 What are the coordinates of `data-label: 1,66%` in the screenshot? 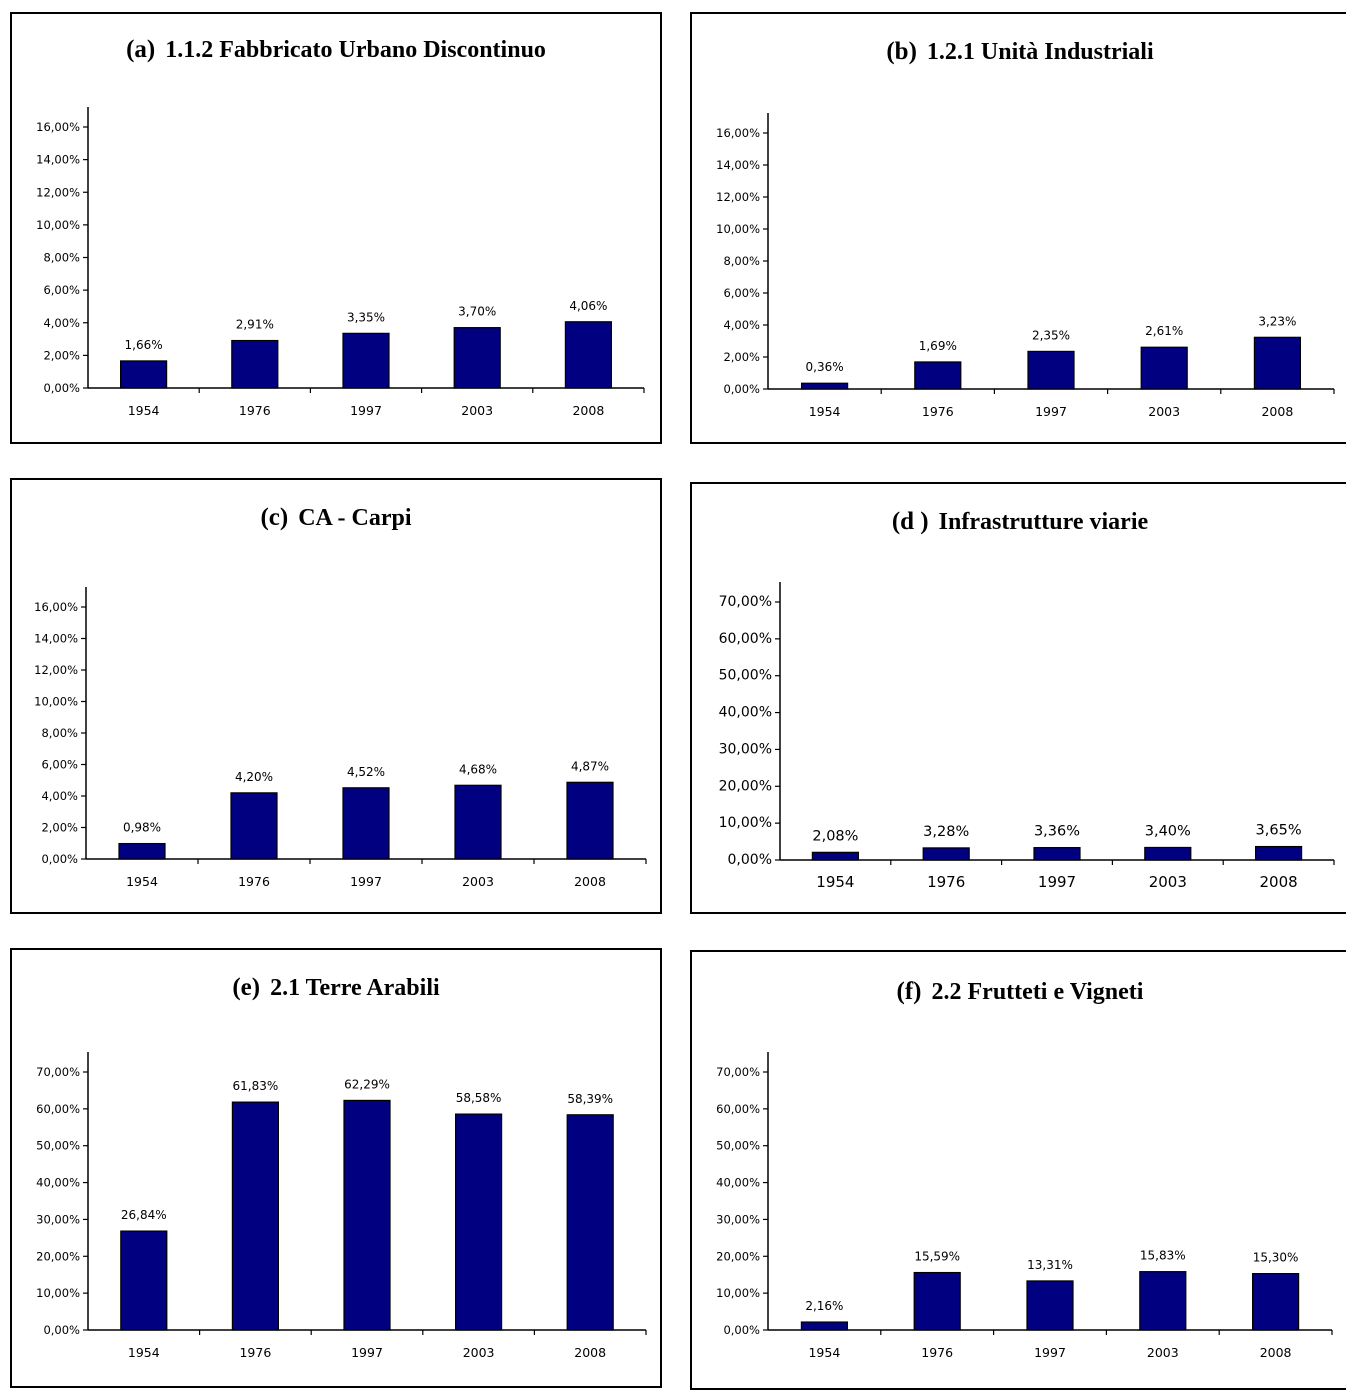 It's located at (144, 345).